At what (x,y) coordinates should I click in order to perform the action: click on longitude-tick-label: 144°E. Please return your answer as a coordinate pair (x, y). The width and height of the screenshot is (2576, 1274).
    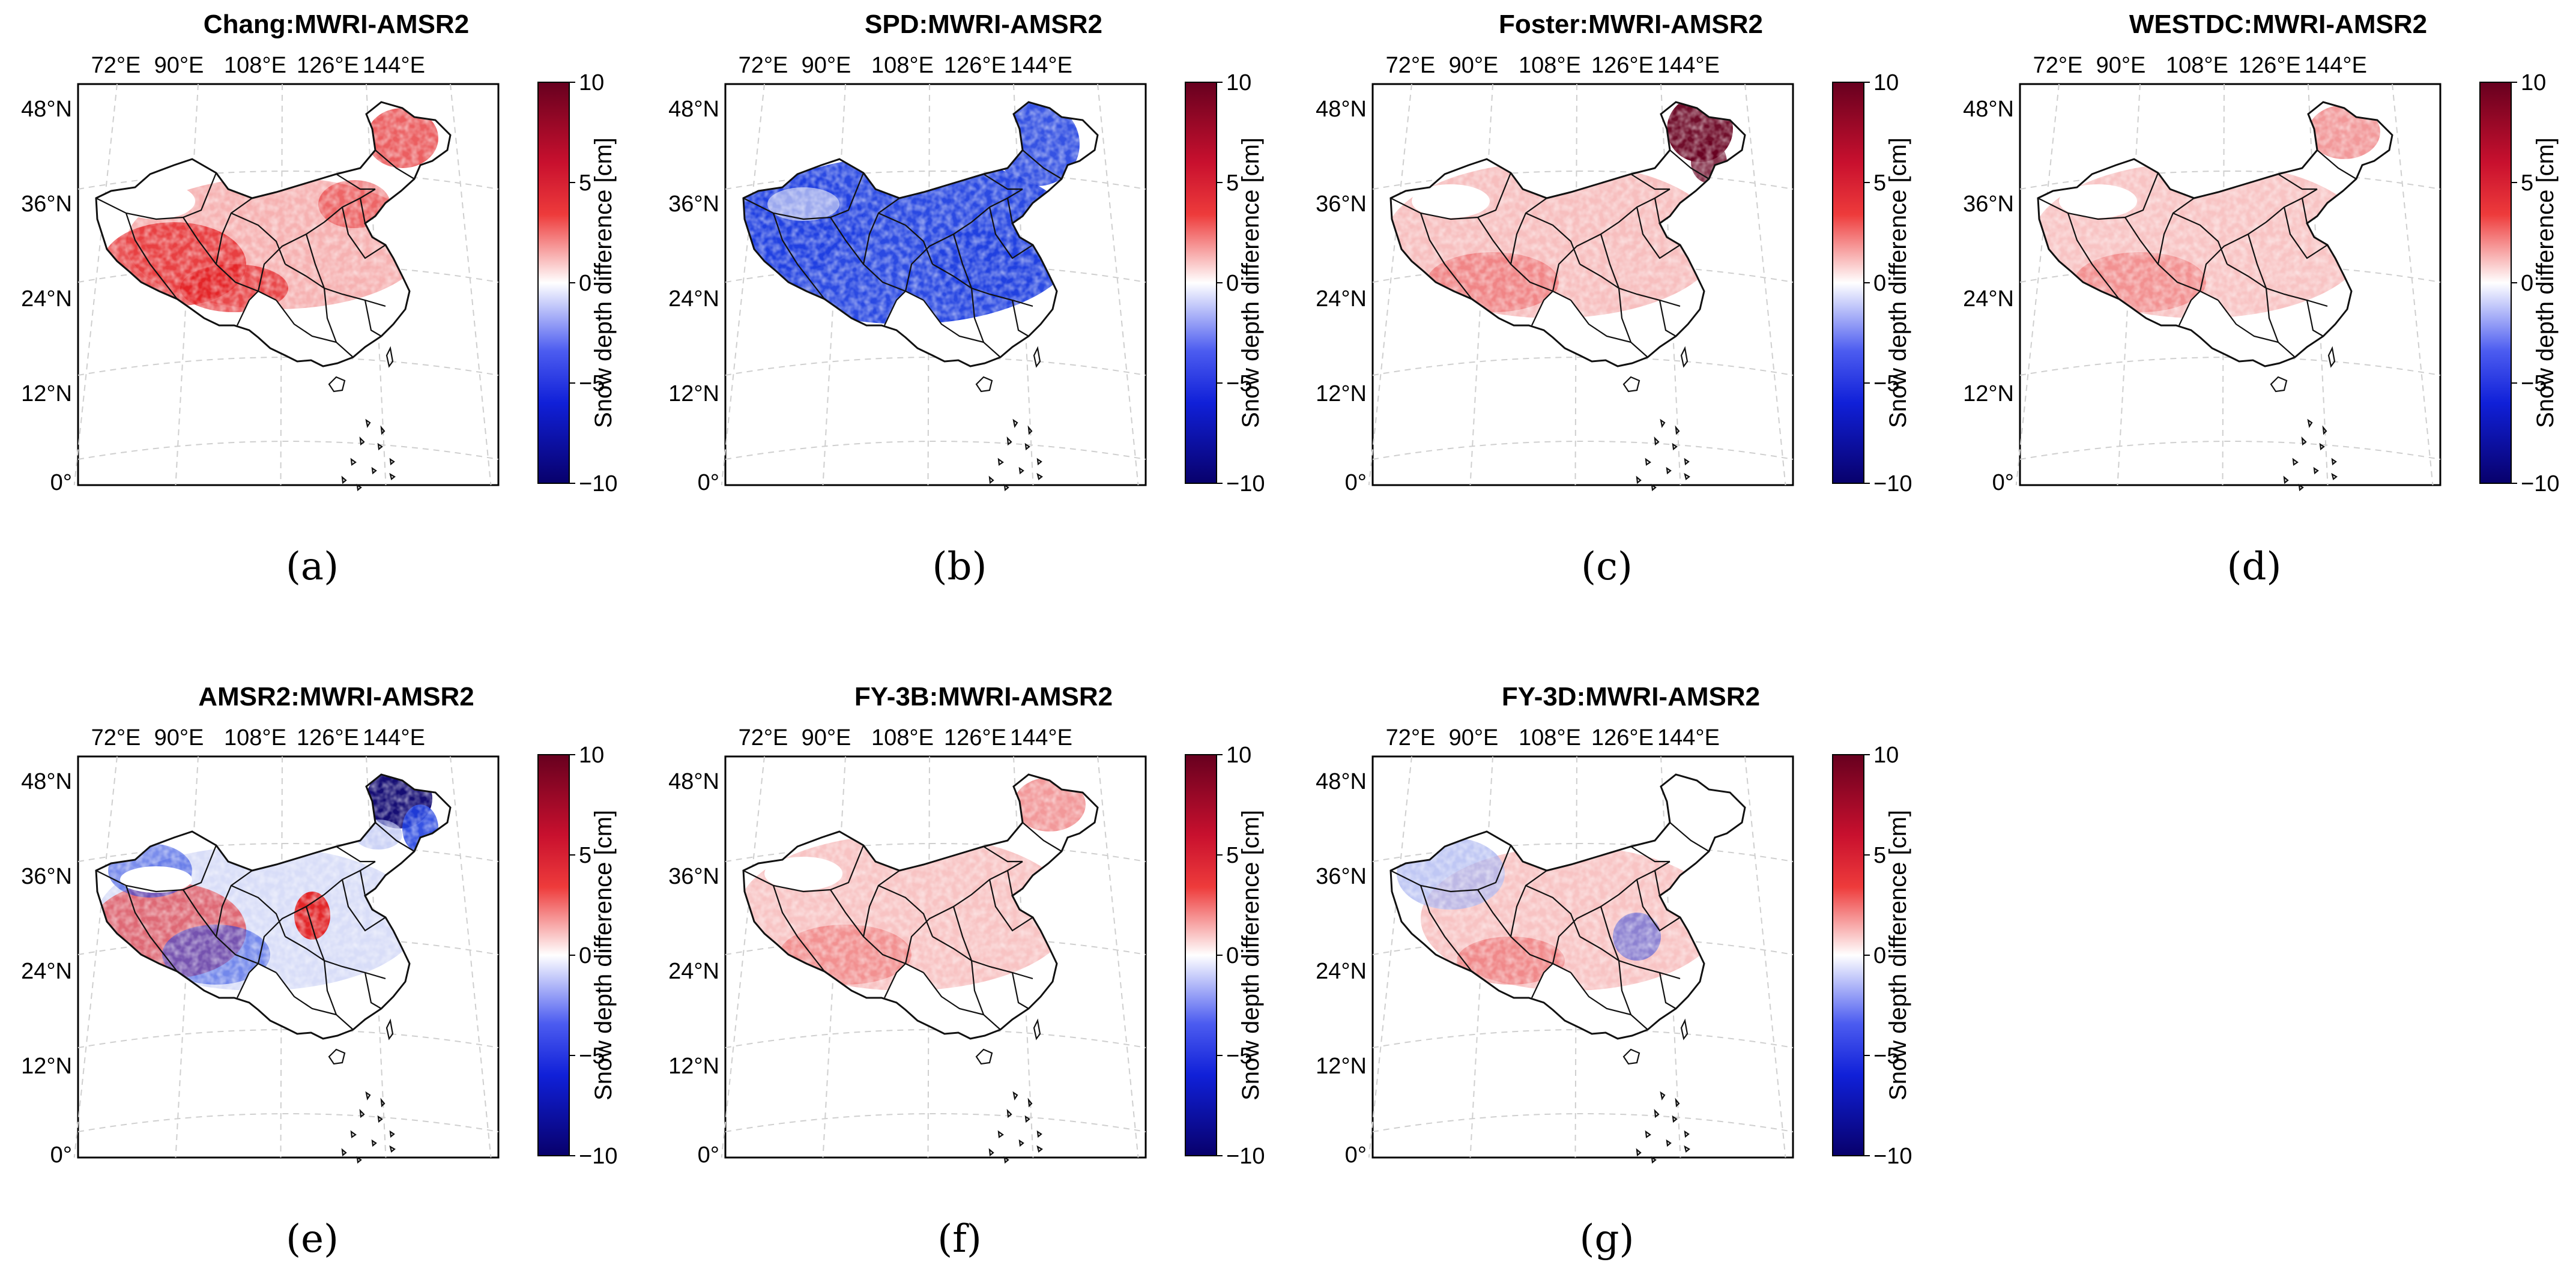
    Looking at the image, I should click on (394, 65).